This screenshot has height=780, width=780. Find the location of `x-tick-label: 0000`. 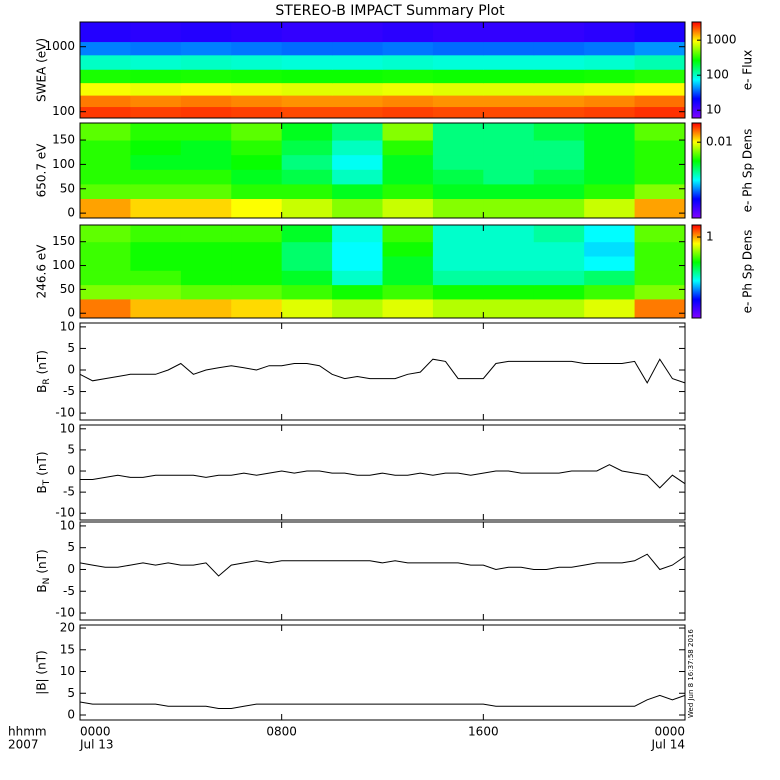

x-tick-label: 0000 is located at coordinates (669, 732).